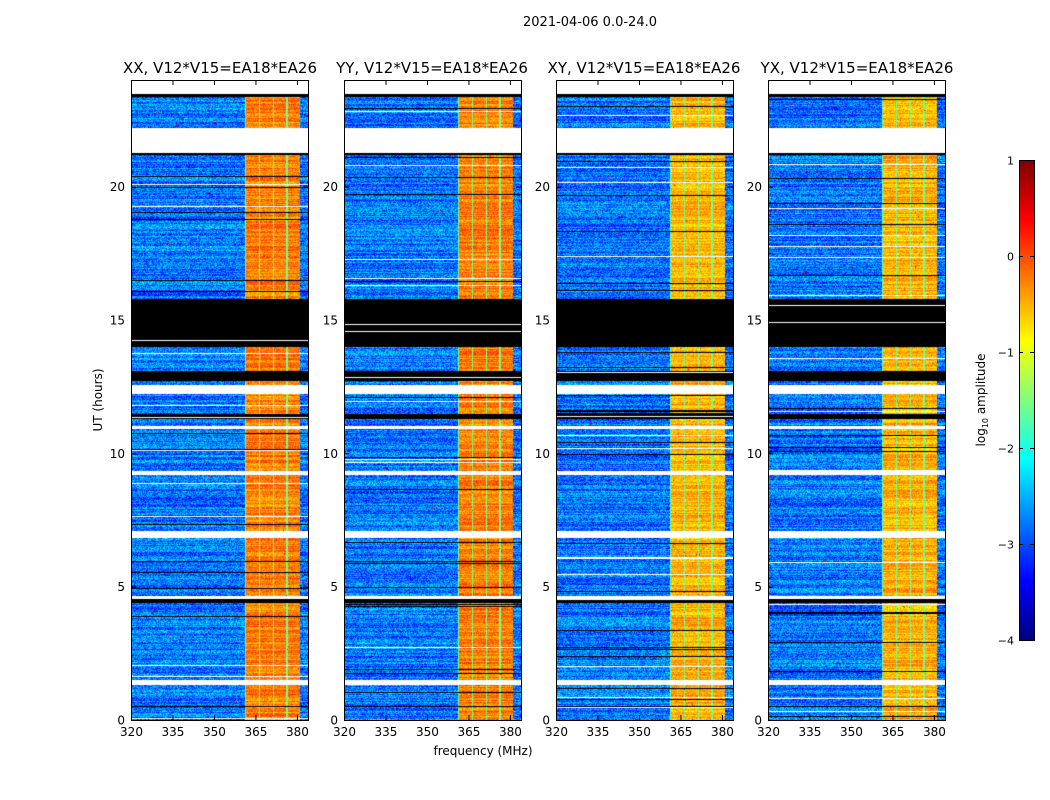 This screenshot has height=800, width=1050. I want to click on colorbar-label: log10 amplitude, so click(982, 400).